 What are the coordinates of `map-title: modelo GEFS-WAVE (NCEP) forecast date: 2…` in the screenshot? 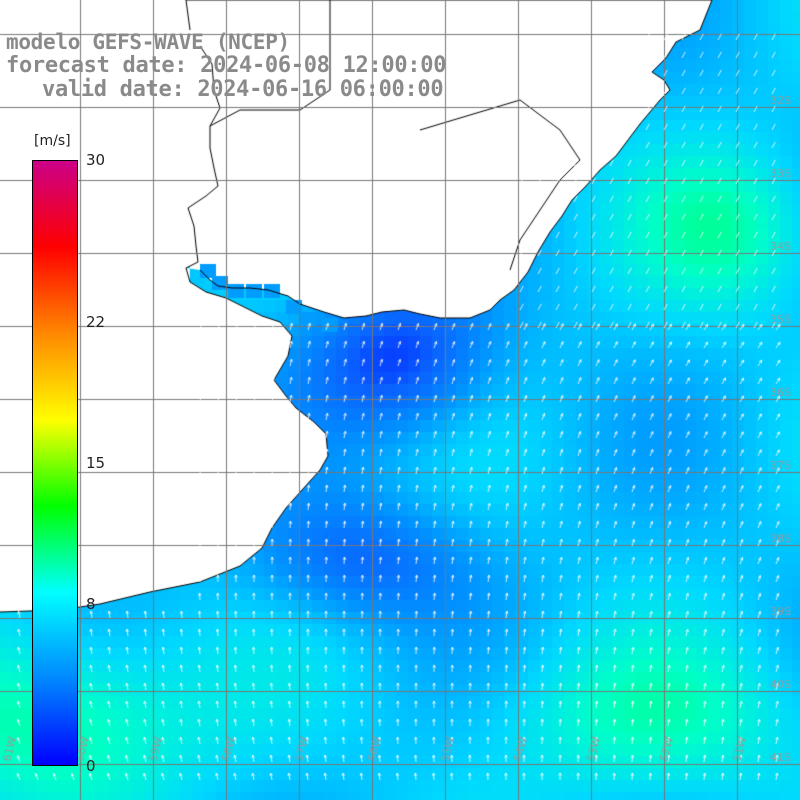 It's located at (226, 66).